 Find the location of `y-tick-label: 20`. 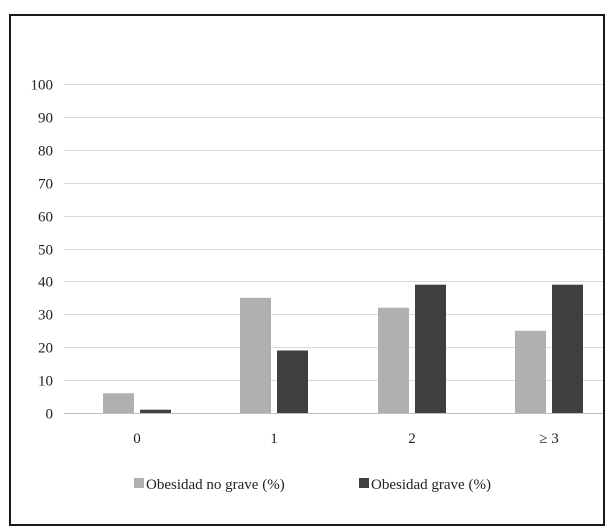

y-tick-label: 20 is located at coordinates (45, 349).